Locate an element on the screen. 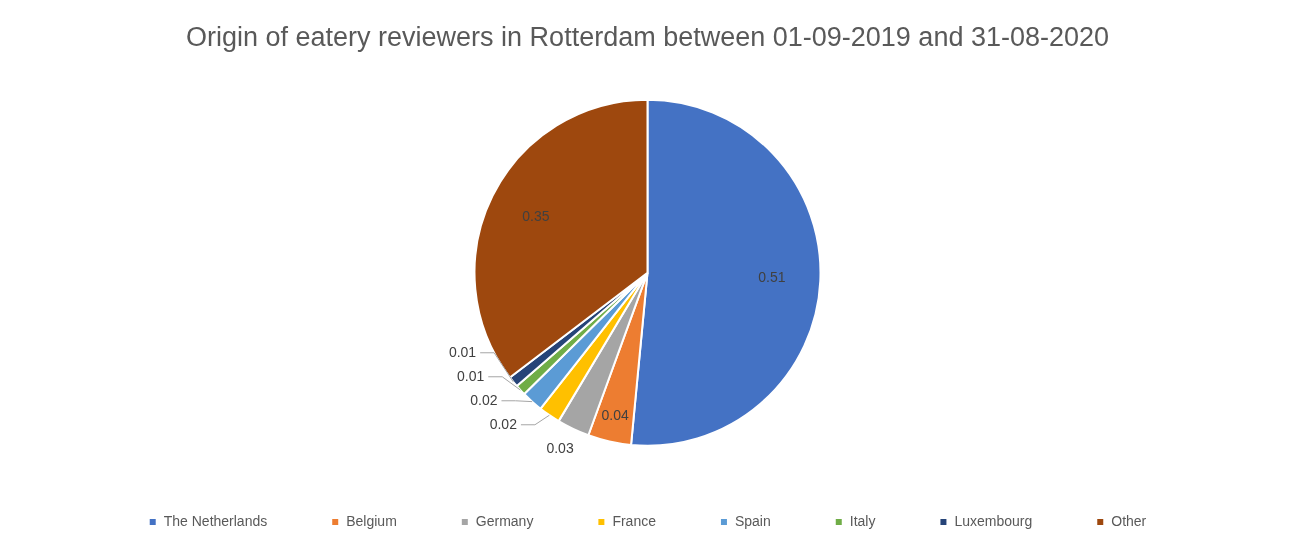  legend-label: Luxembourg is located at coordinates (993, 520).